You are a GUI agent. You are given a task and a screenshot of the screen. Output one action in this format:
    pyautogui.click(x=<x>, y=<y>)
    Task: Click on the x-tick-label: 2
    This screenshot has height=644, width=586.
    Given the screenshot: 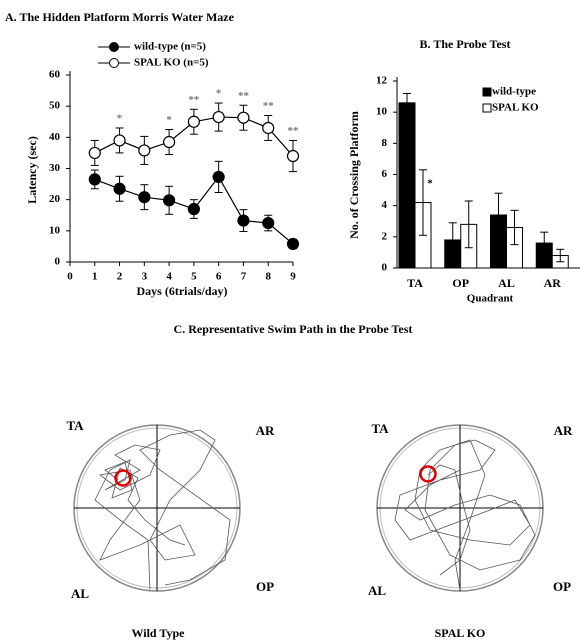 What is the action you would take?
    pyautogui.click(x=120, y=277)
    